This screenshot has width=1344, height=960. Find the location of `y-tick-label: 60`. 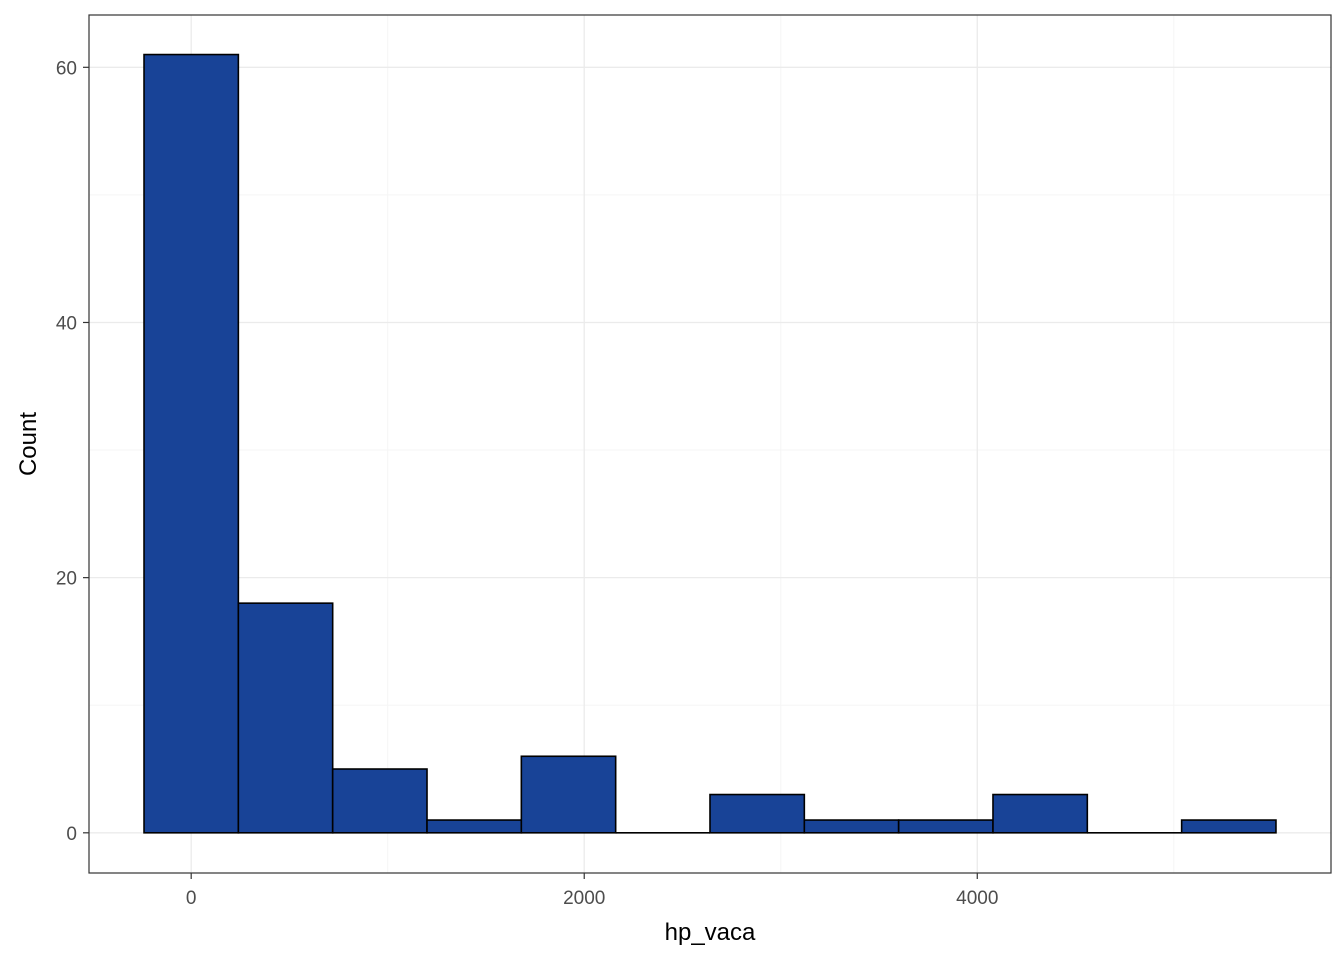

y-tick-label: 60 is located at coordinates (66, 68).